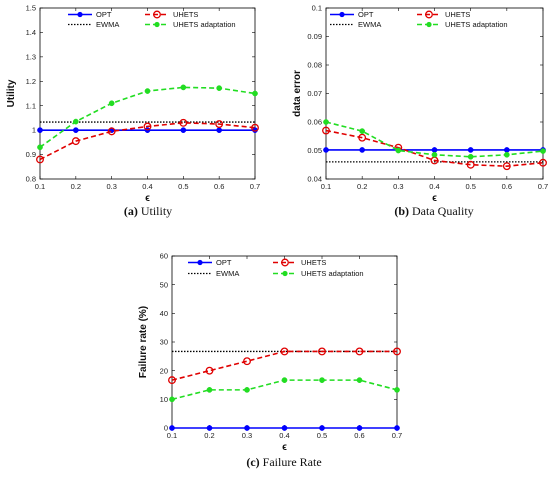  Describe the element at coordinates (314, 65) in the screenshot. I see `y-tick-label: 0.08` at that location.